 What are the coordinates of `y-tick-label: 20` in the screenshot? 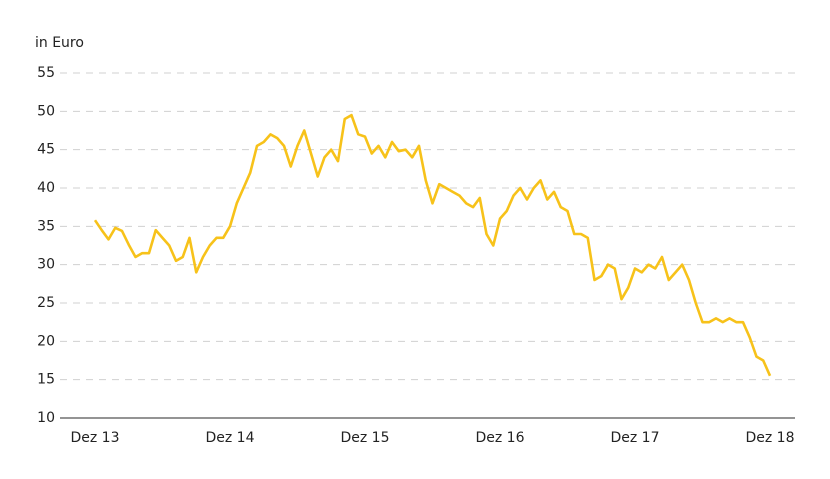 It's located at (46, 341).